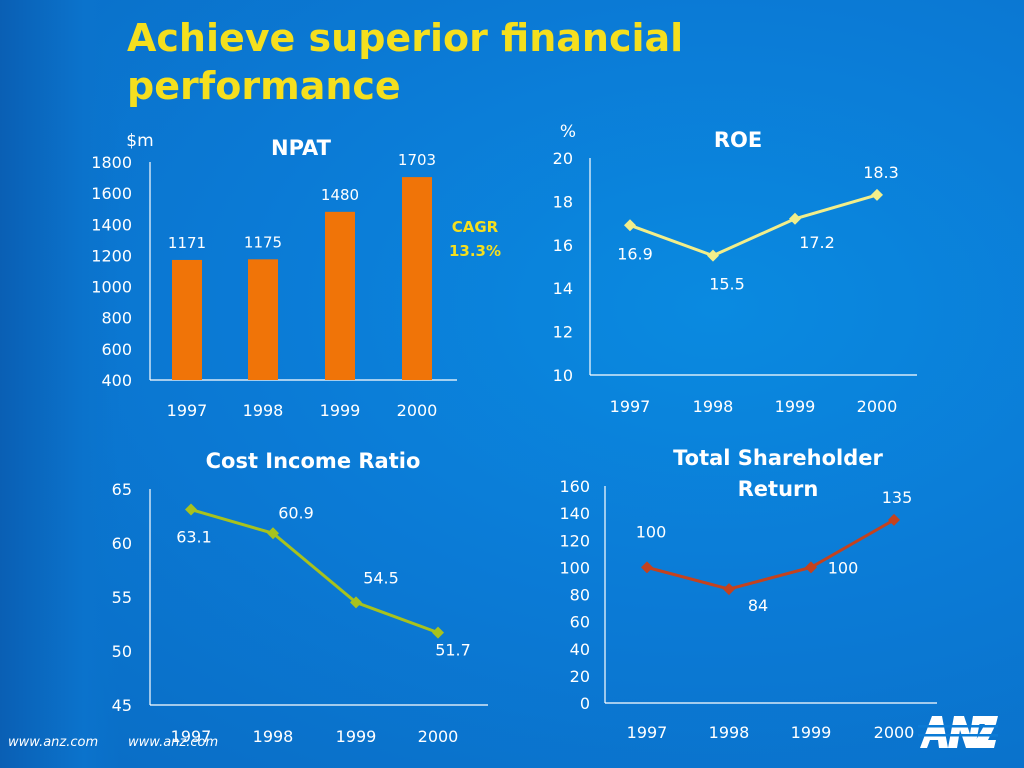 Image resolution: width=1024 pixels, height=768 pixels. What do you see at coordinates (563, 245) in the screenshot?
I see `y-tick-label-roe: 16` at bounding box center [563, 245].